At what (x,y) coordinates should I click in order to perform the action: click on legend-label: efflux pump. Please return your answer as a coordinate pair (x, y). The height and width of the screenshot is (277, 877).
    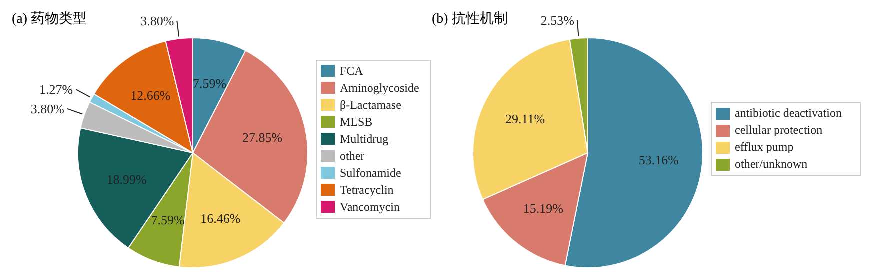
    Looking at the image, I should click on (764, 147).